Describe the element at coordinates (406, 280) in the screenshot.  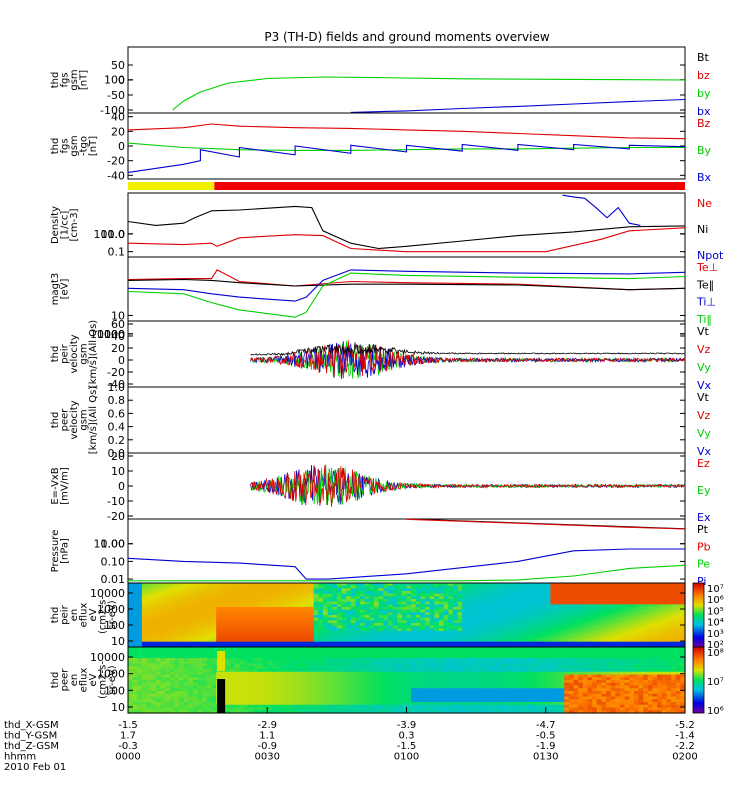
I see `series-line-Te⊥` at that location.